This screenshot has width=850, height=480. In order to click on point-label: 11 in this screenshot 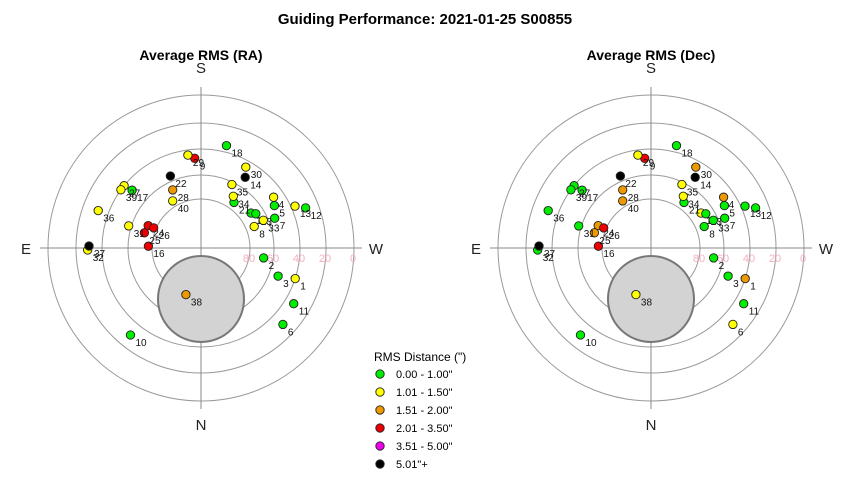, I will do `click(304, 312)`.